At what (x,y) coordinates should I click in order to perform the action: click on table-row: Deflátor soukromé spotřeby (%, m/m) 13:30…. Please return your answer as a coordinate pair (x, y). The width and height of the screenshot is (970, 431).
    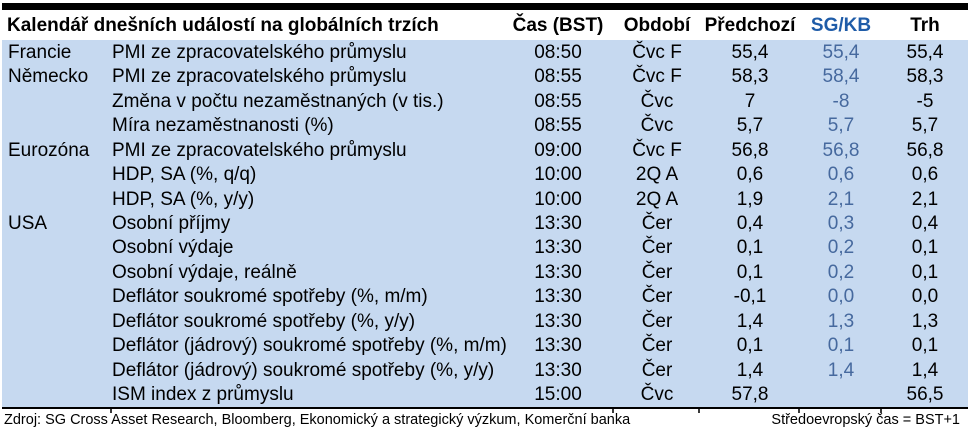
    Looking at the image, I should click on (485, 297).